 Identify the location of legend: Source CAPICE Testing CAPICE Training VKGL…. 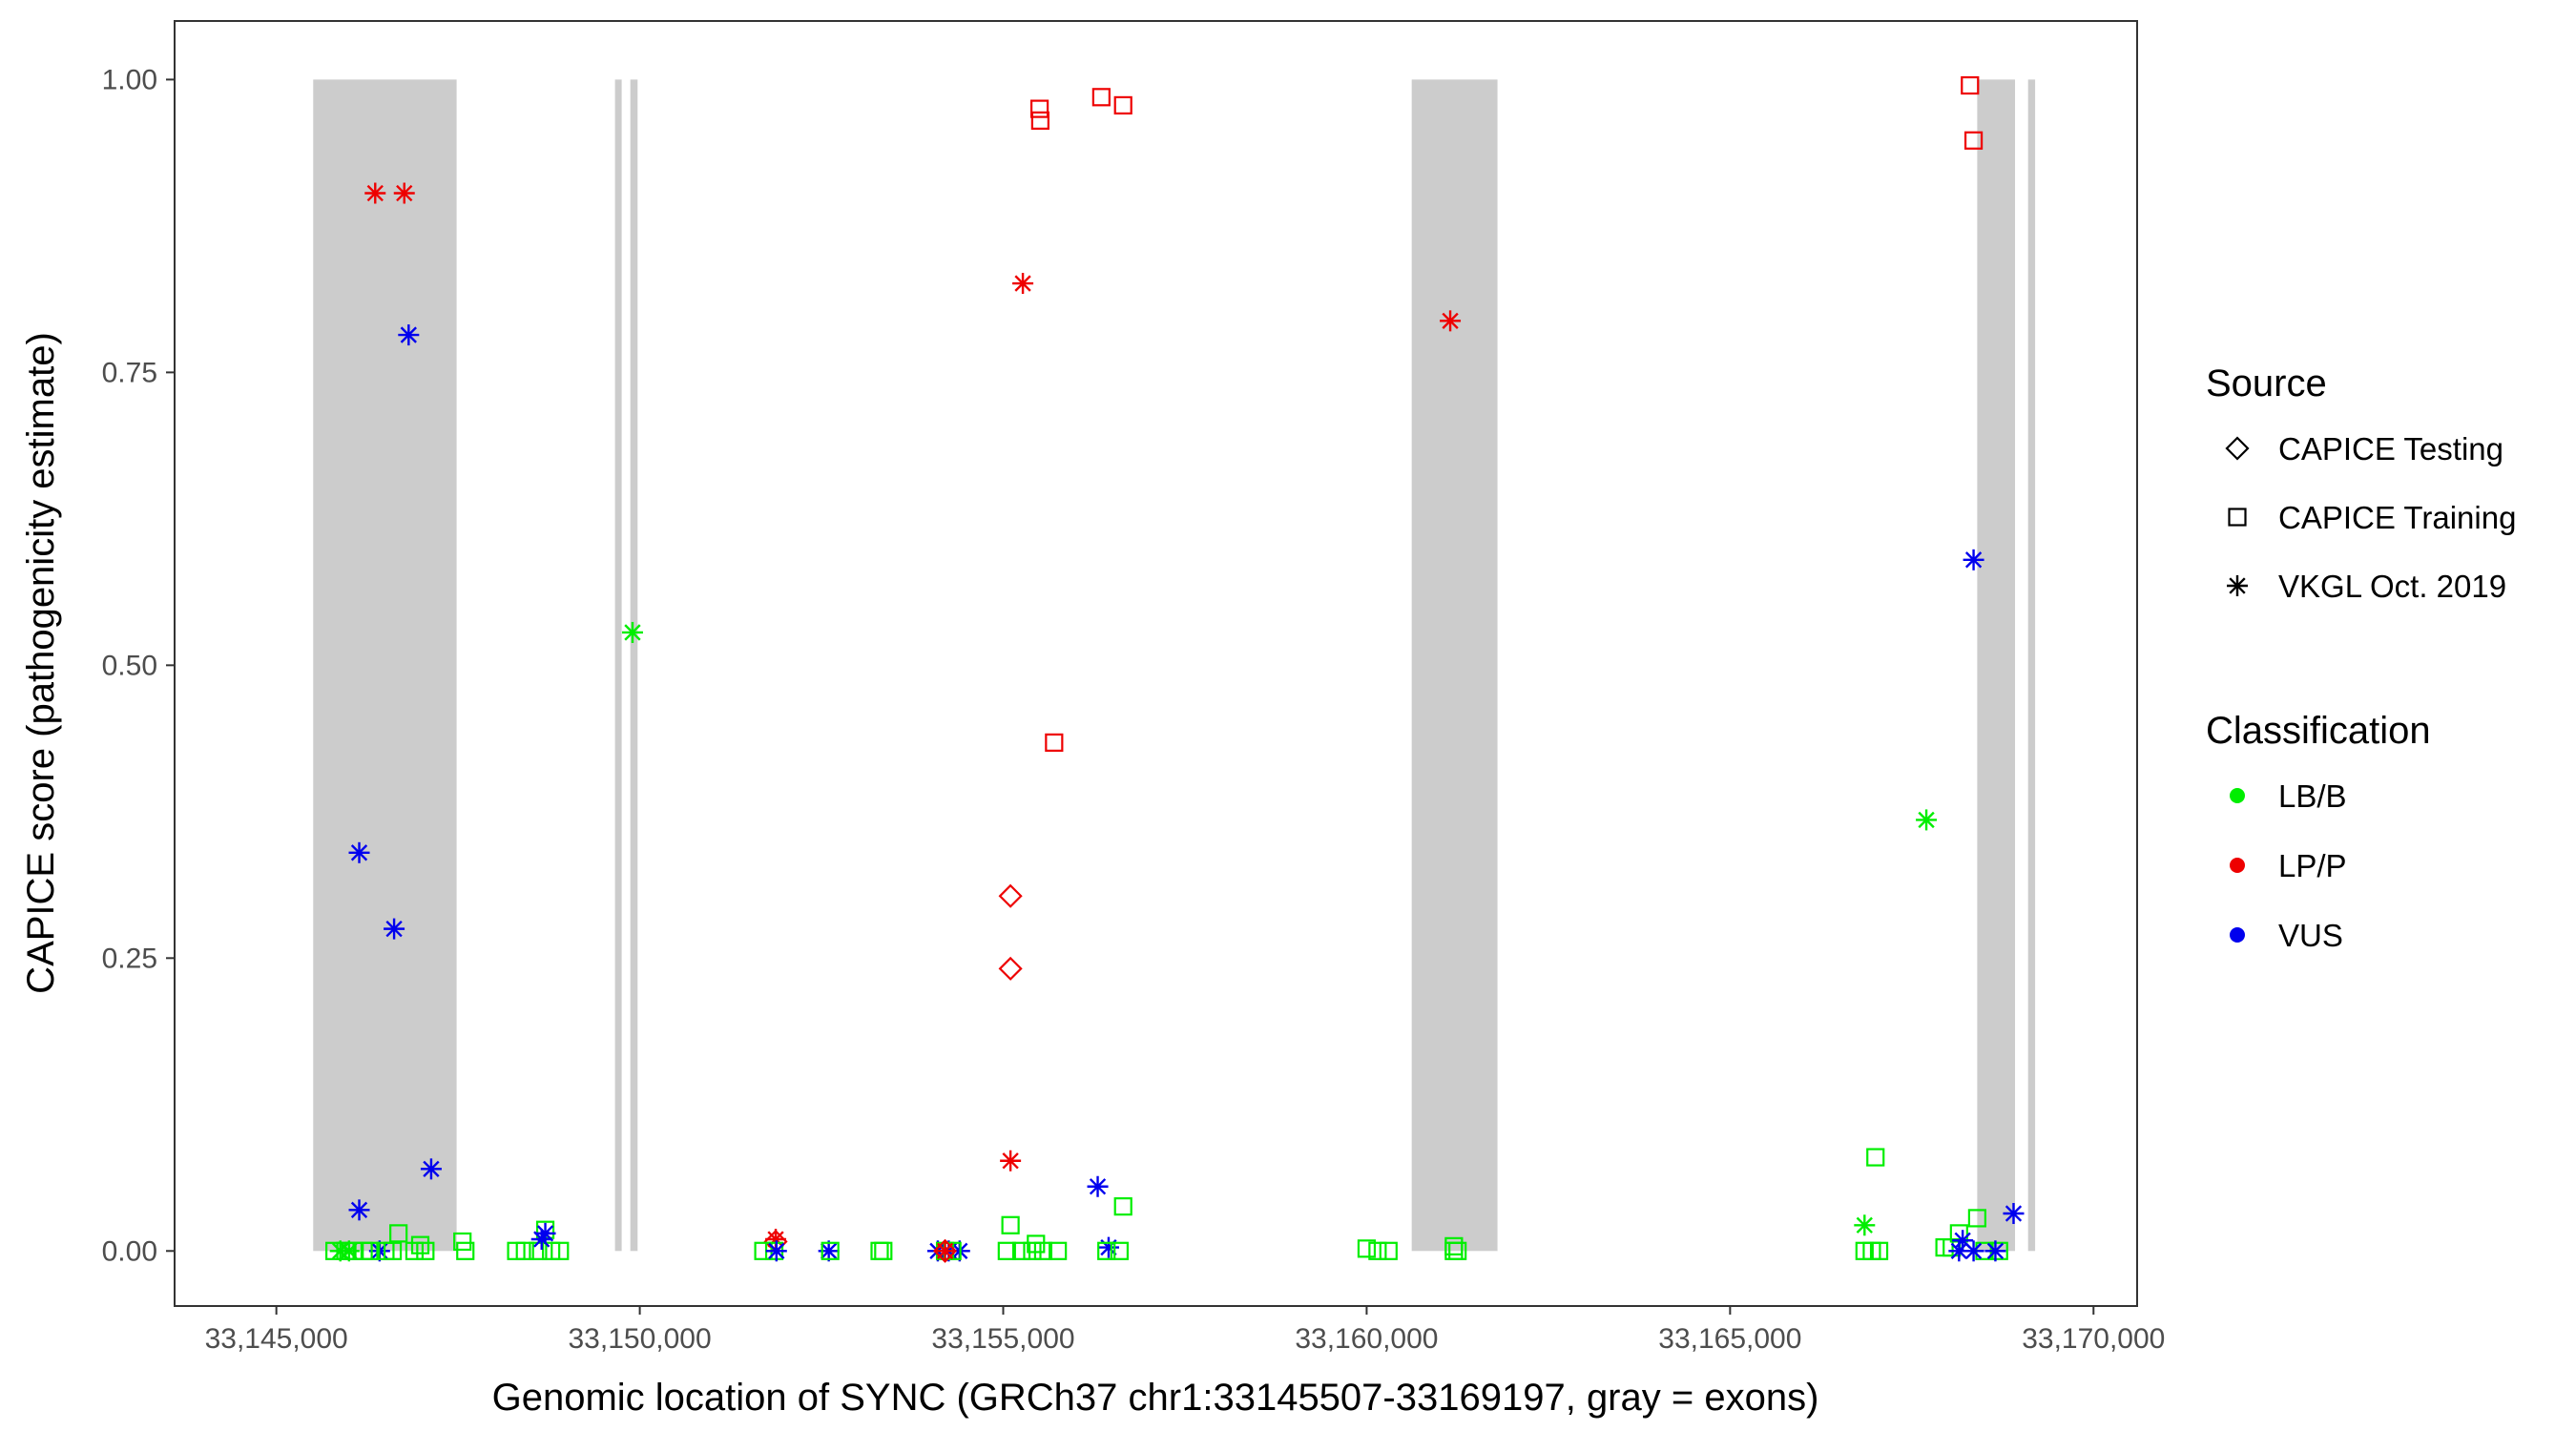
(2361, 658).